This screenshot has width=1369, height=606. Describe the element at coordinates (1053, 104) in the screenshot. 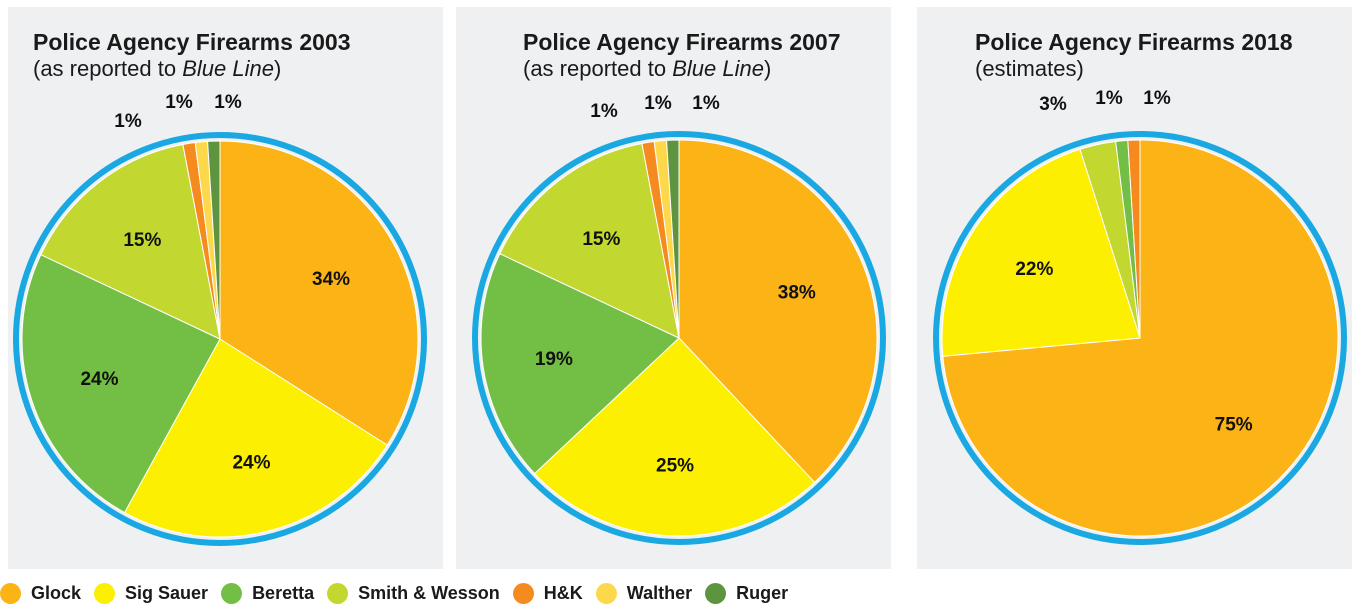

I see `data-label: 3%` at that location.